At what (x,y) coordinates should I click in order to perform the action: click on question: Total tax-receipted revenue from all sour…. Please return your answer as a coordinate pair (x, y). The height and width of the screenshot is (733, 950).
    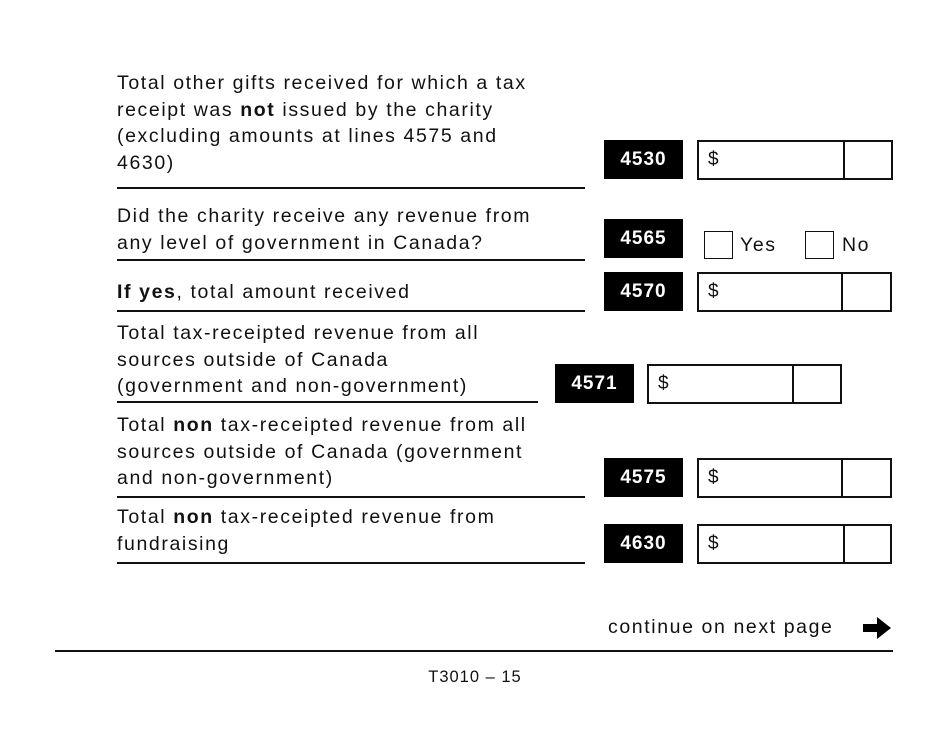
    Looking at the image, I should click on (298, 360).